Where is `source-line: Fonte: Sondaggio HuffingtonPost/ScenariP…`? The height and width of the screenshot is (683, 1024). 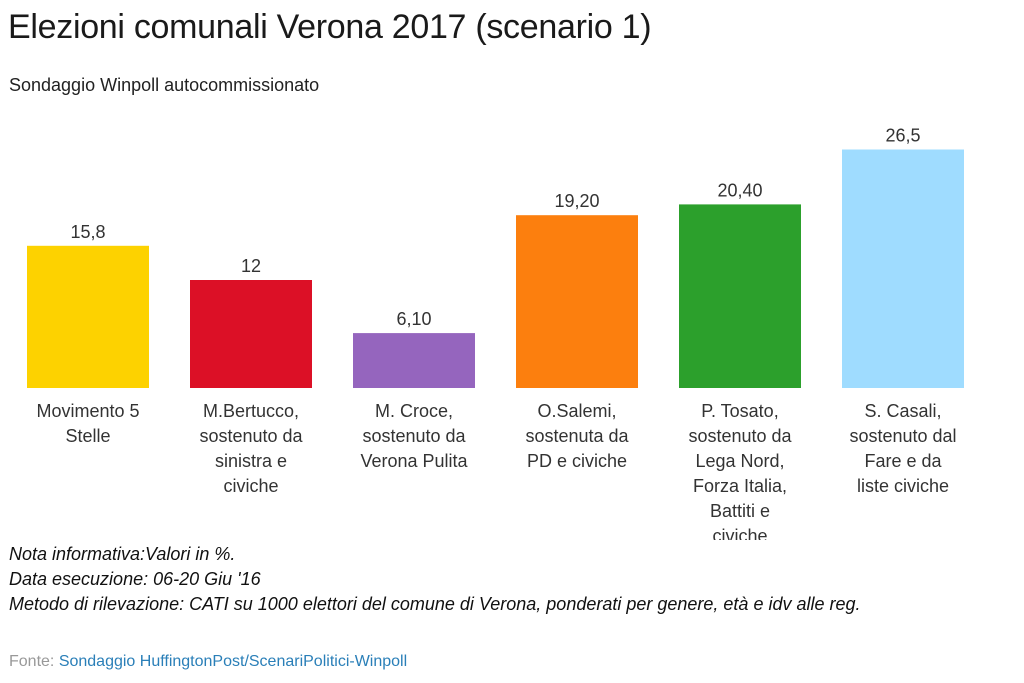
source-line: Fonte: Sondaggio HuffingtonPost/ScenariP… is located at coordinates (208, 662).